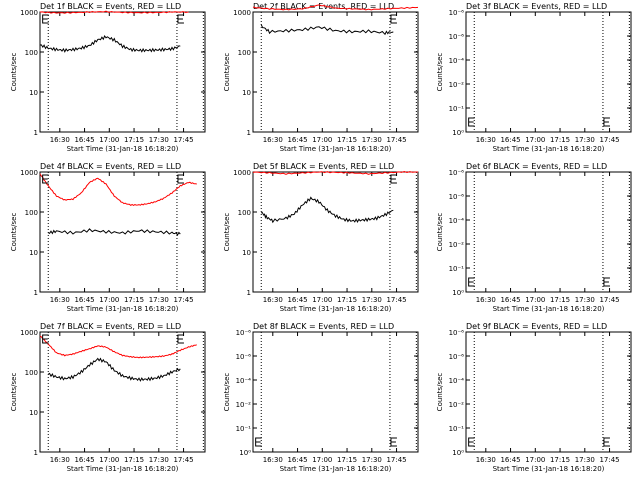 This screenshot has width=640, height=480. I want to click on plot-title: Det 5f BLACK = Events, RED = LLD, so click(323, 166).